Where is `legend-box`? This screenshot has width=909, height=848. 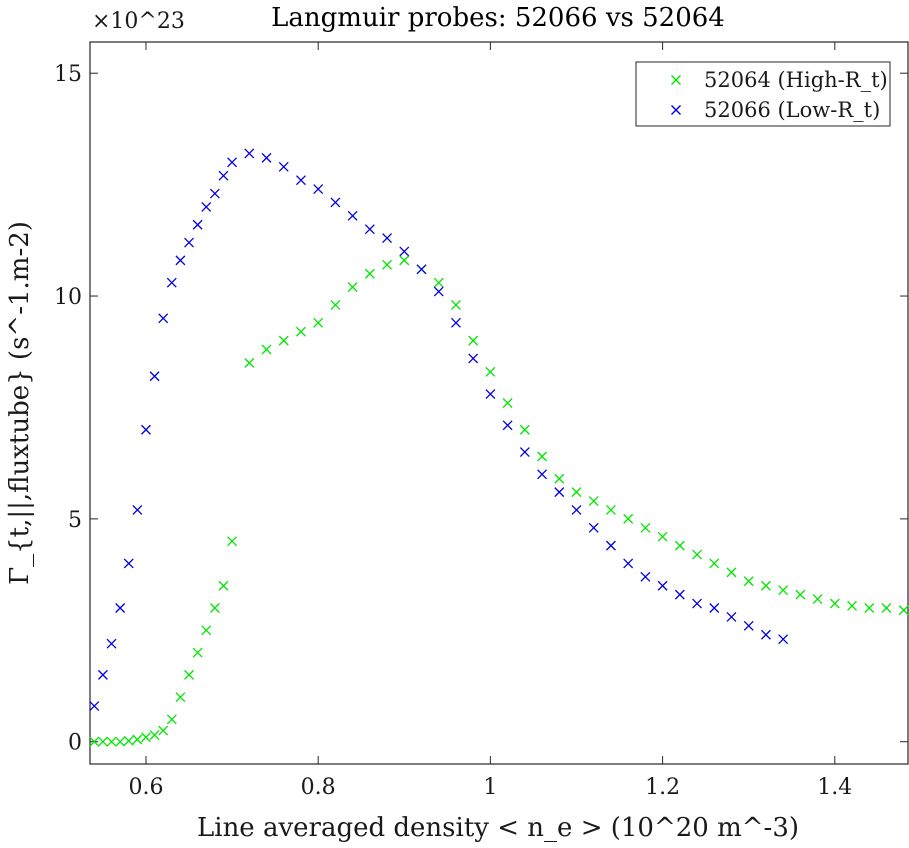
legend-box is located at coordinates (763, 94).